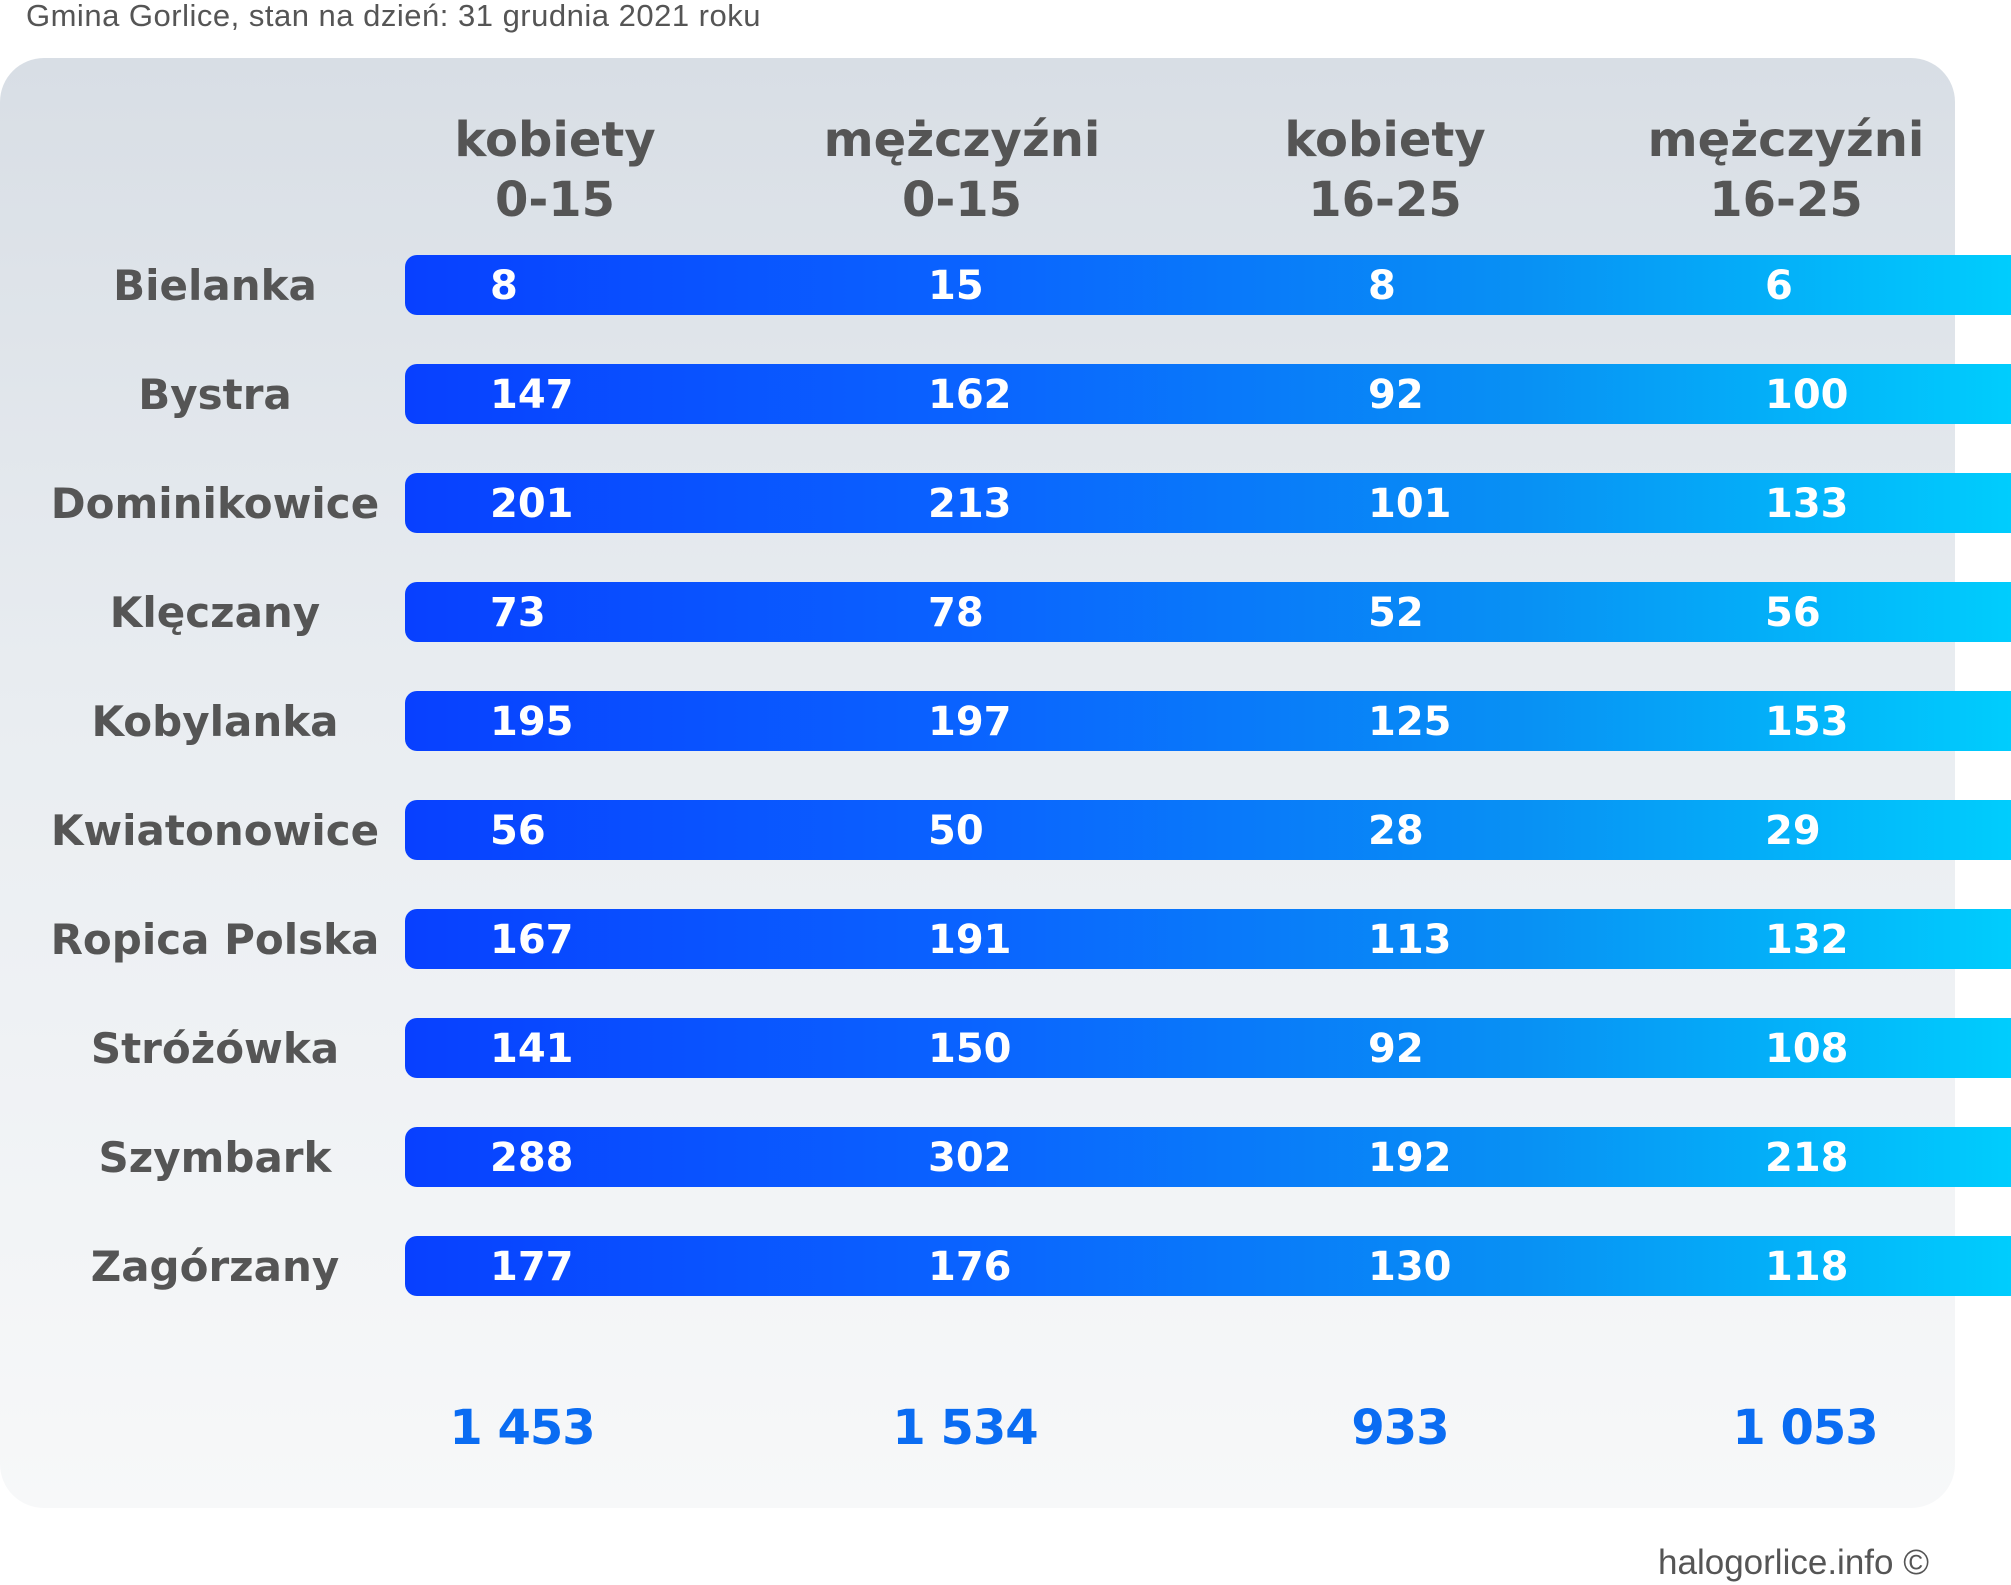  Describe the element at coordinates (532, 1049) in the screenshot. I see `table-cell: 141` at that location.